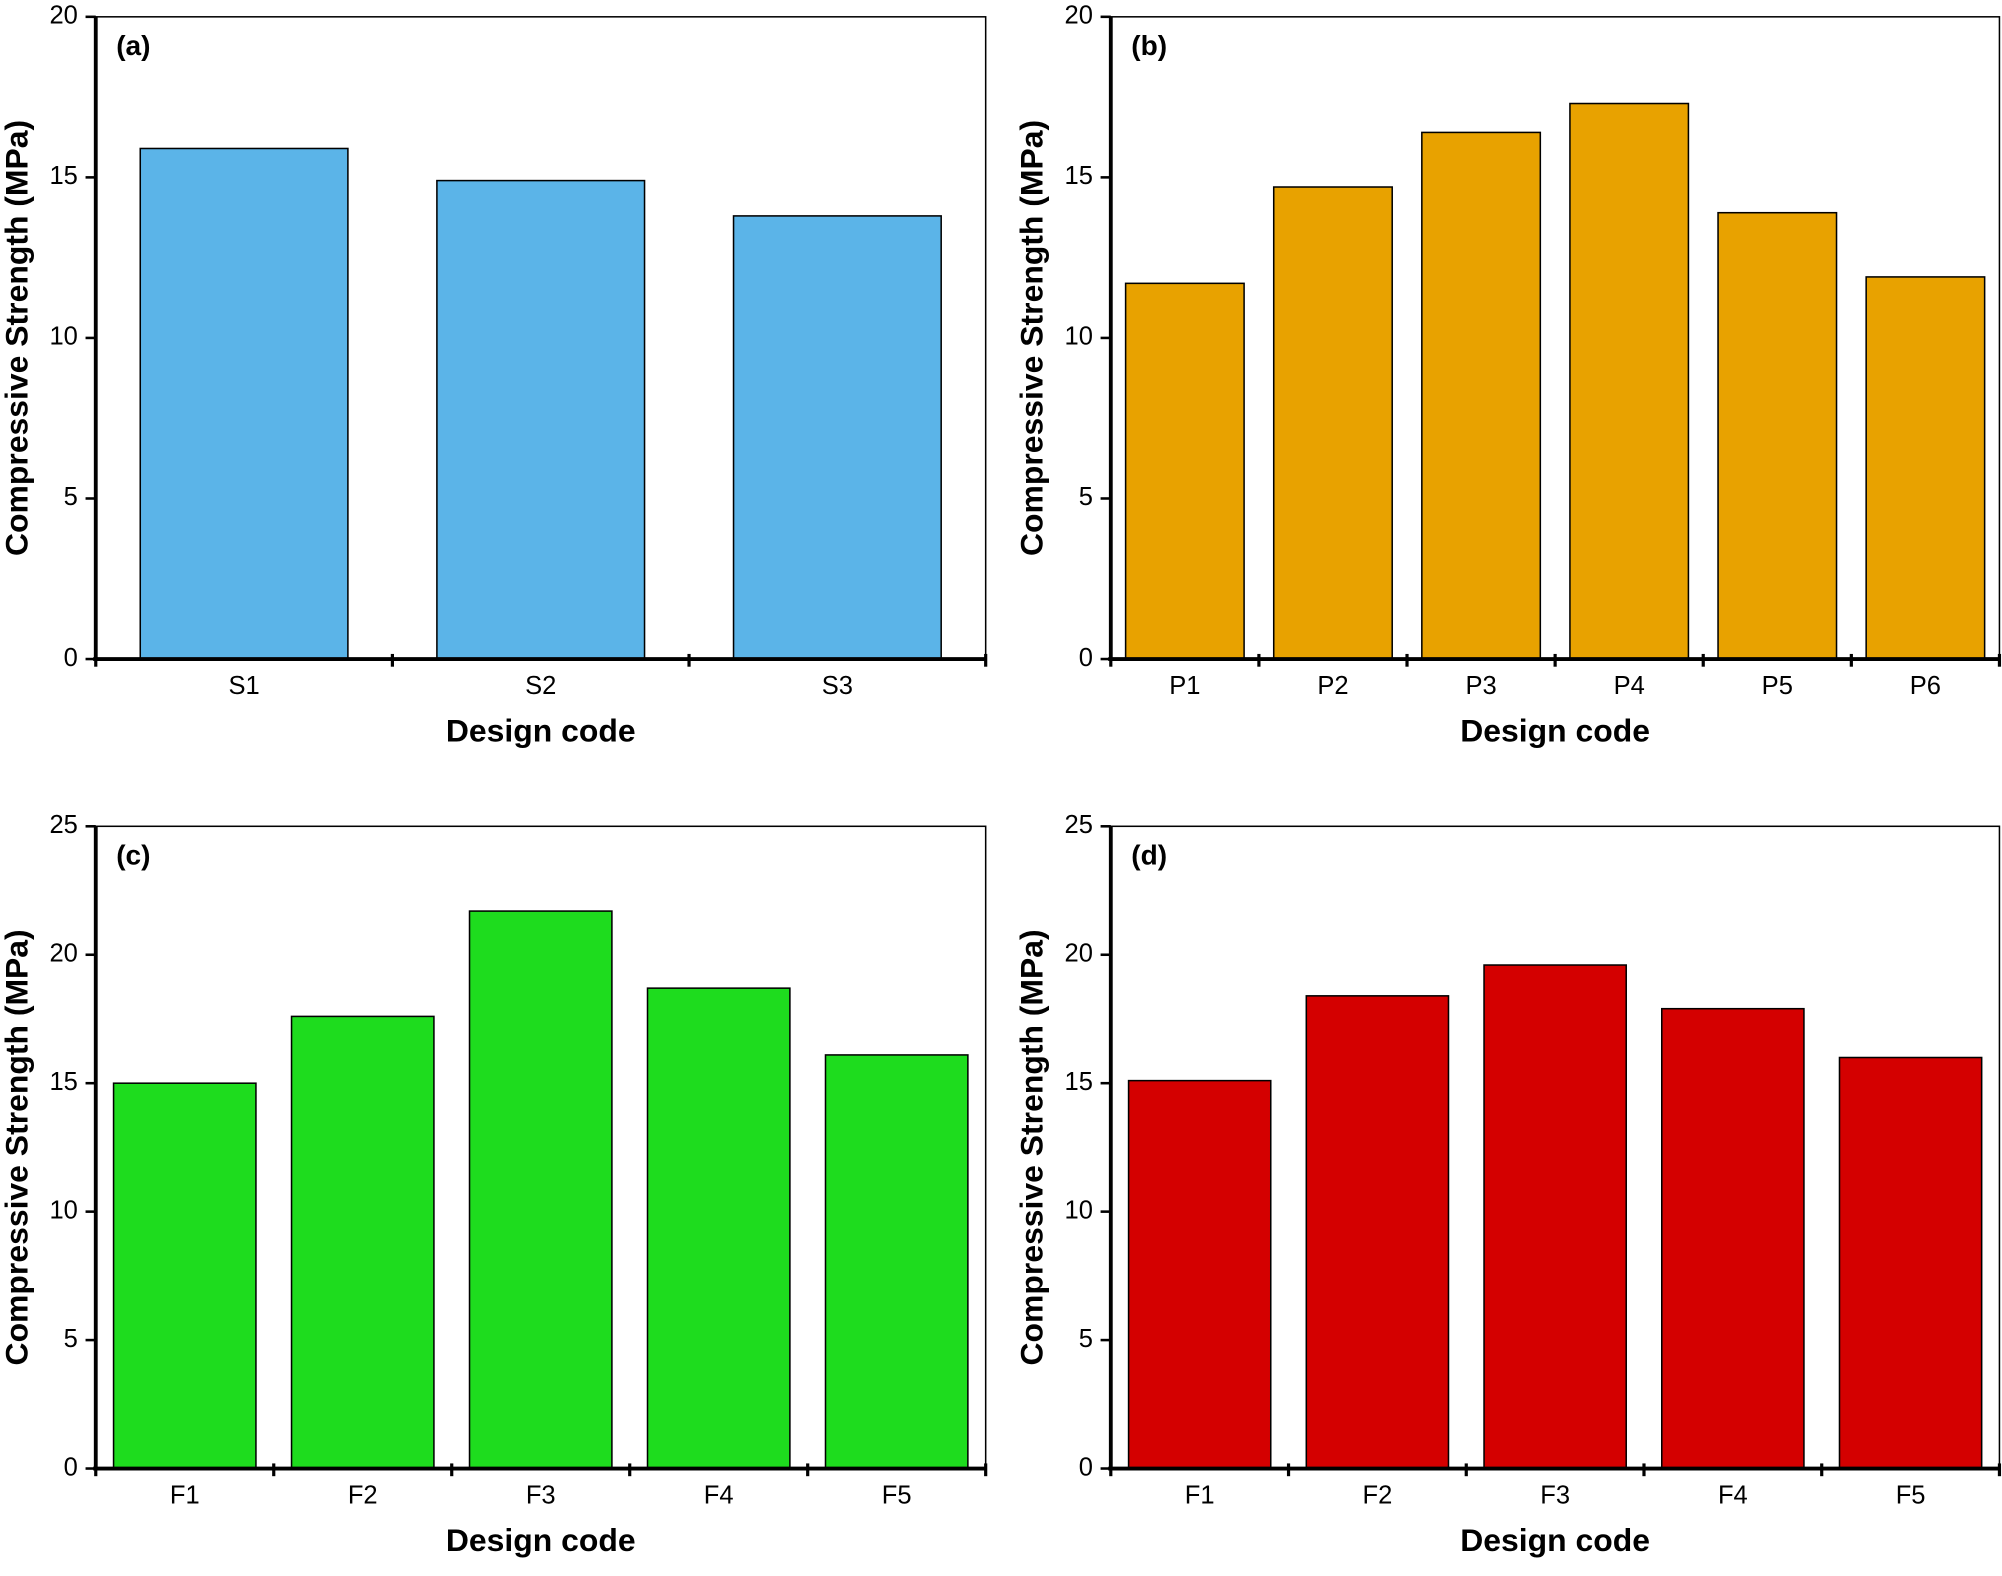  What do you see at coordinates (540, 686) in the screenshot?
I see `x-tick-label: S2` at bounding box center [540, 686].